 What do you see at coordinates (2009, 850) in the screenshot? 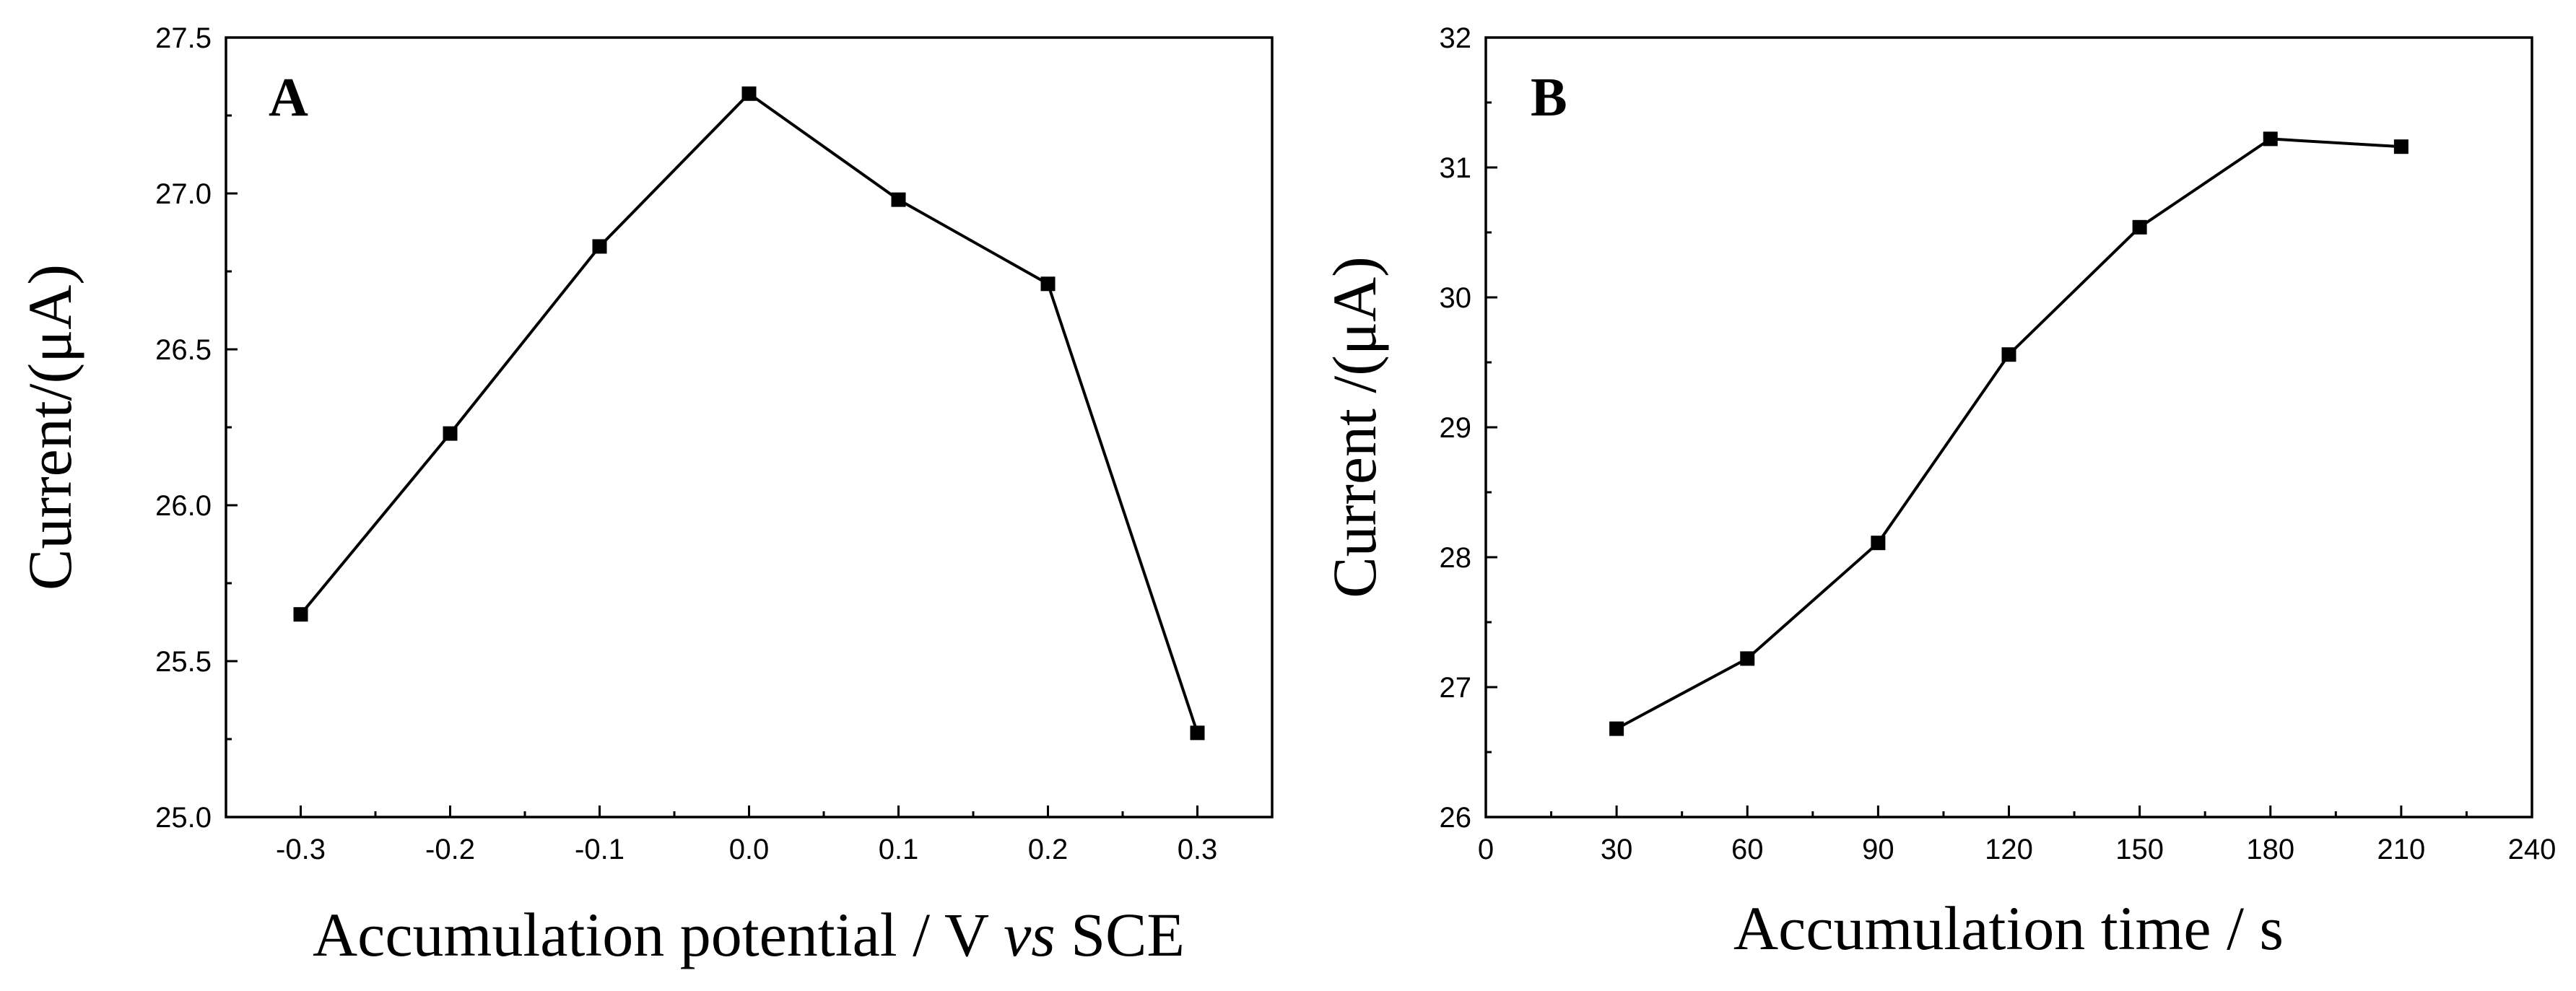
I see `panel-b-x-tick-label: 120` at bounding box center [2009, 850].